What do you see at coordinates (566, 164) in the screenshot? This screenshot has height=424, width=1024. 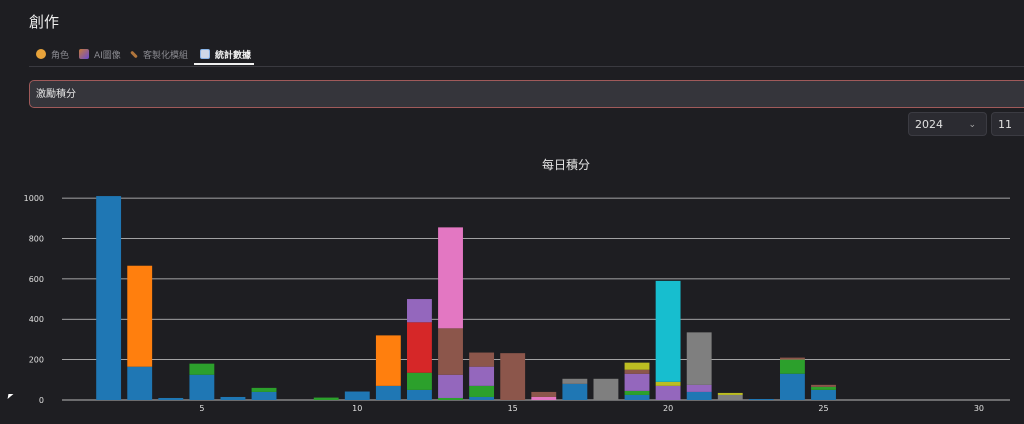 I see `chart-title: 每日積分` at bounding box center [566, 164].